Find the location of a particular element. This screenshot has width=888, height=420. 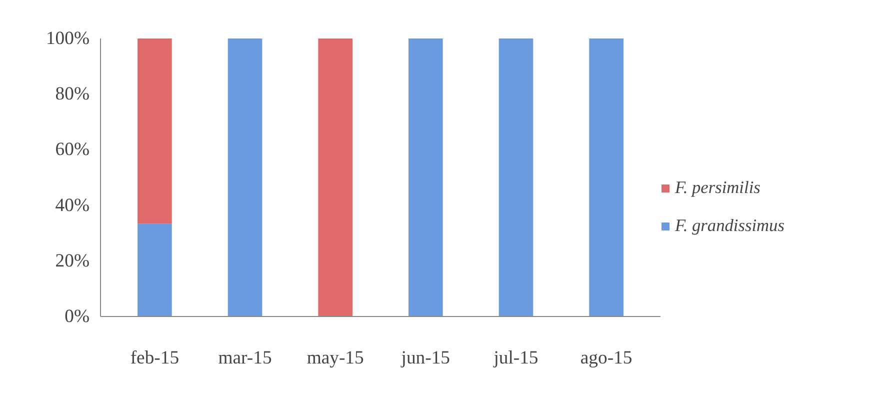

y-tick-label: 80% is located at coordinates (72, 94).